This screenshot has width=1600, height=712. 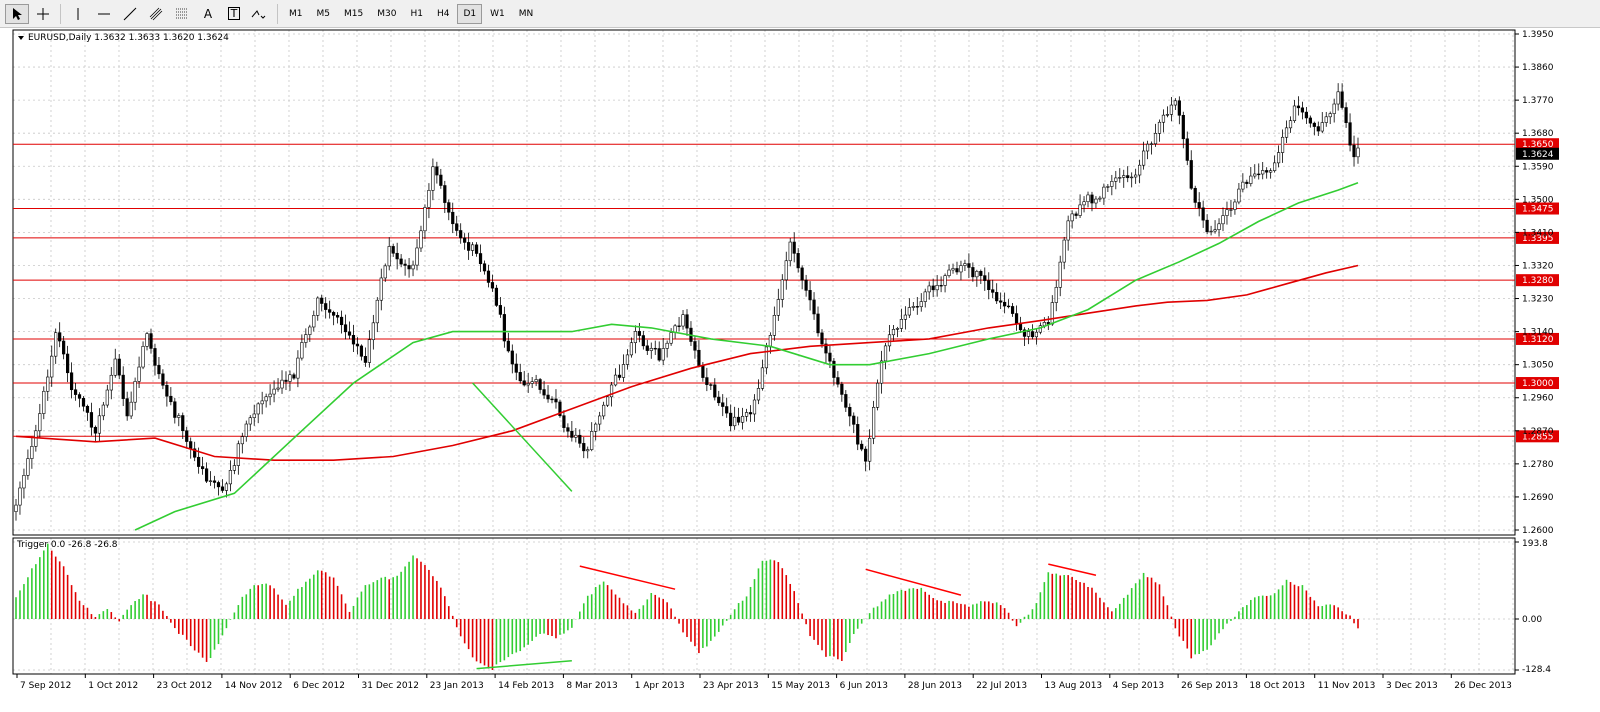 I want to click on collapse-triangle-icon, so click(x=21, y=38).